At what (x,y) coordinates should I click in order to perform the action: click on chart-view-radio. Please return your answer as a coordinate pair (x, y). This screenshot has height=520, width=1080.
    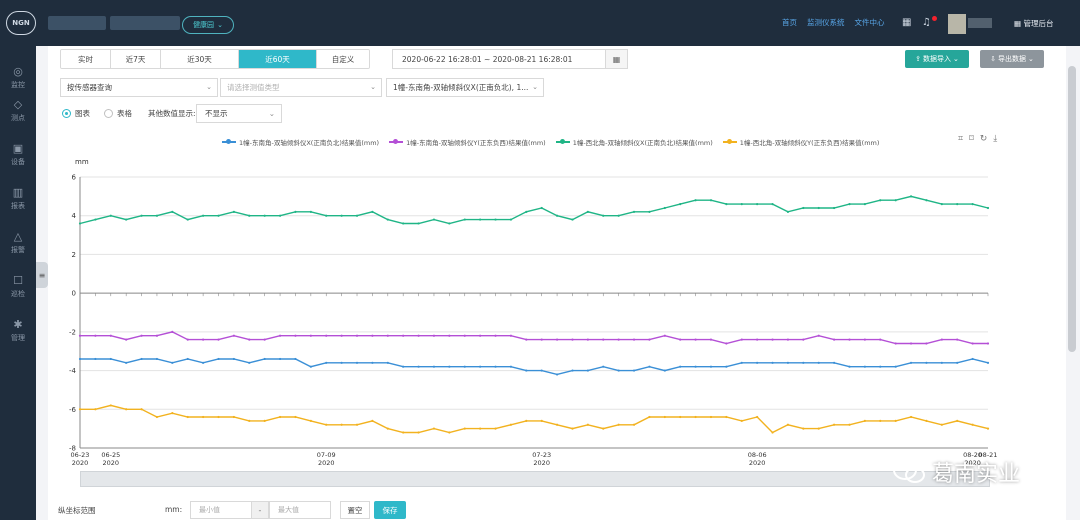
    Looking at the image, I should click on (66, 113).